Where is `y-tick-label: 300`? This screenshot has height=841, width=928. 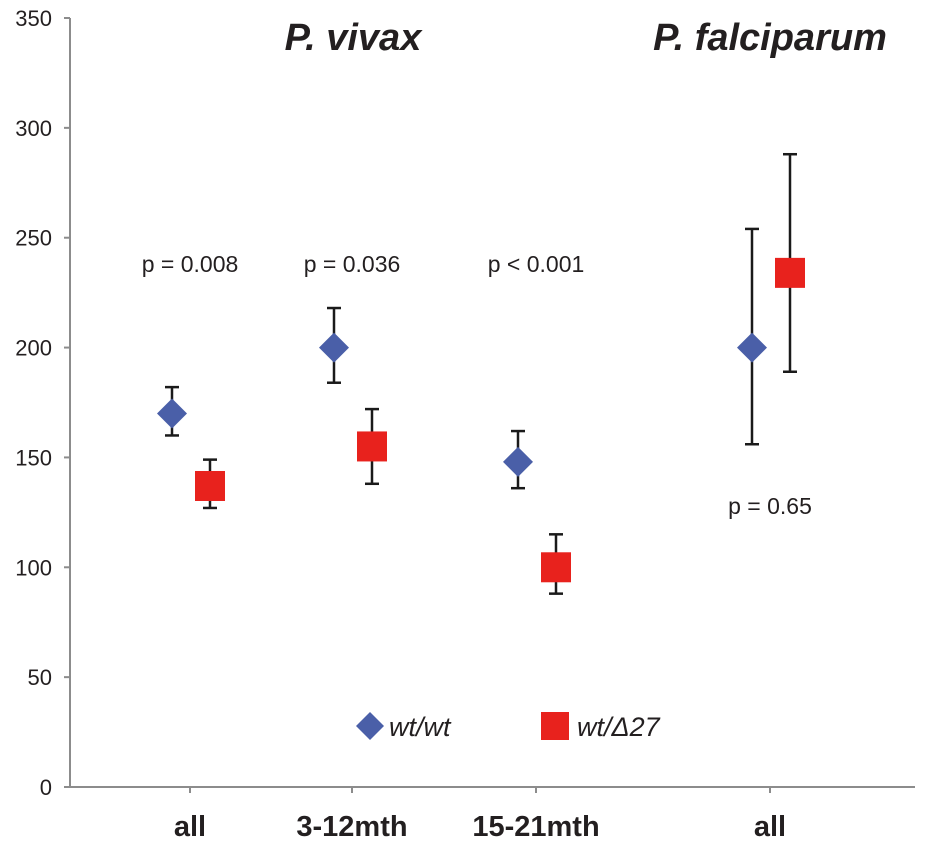 y-tick-label: 300 is located at coordinates (33, 128).